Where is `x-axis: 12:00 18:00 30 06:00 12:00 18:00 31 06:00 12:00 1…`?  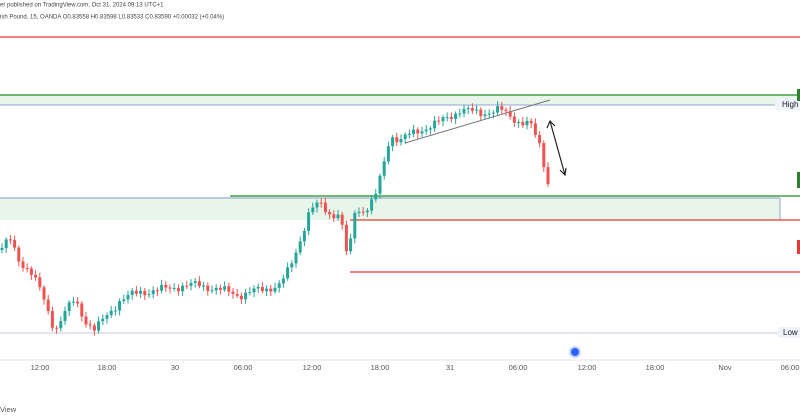
x-axis: 12:00 18:00 30 06:00 12:00 18:00 31 06:00 12:00 1… is located at coordinates (415, 367).